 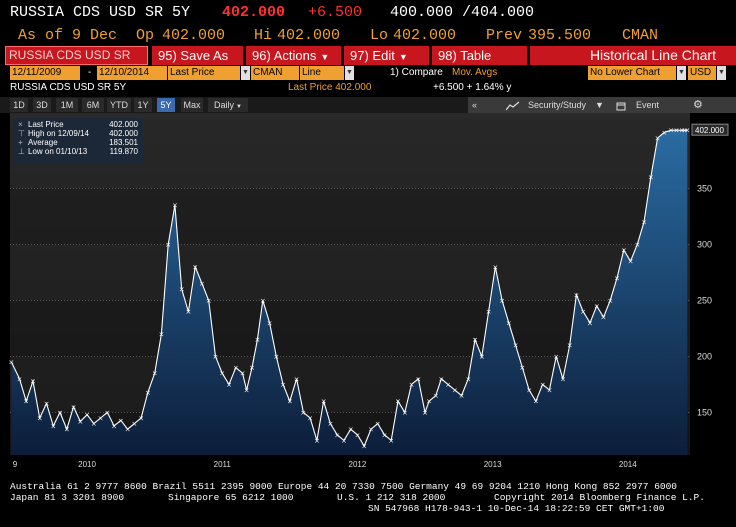 I want to click on last-value-marker, so click(x=710, y=129).